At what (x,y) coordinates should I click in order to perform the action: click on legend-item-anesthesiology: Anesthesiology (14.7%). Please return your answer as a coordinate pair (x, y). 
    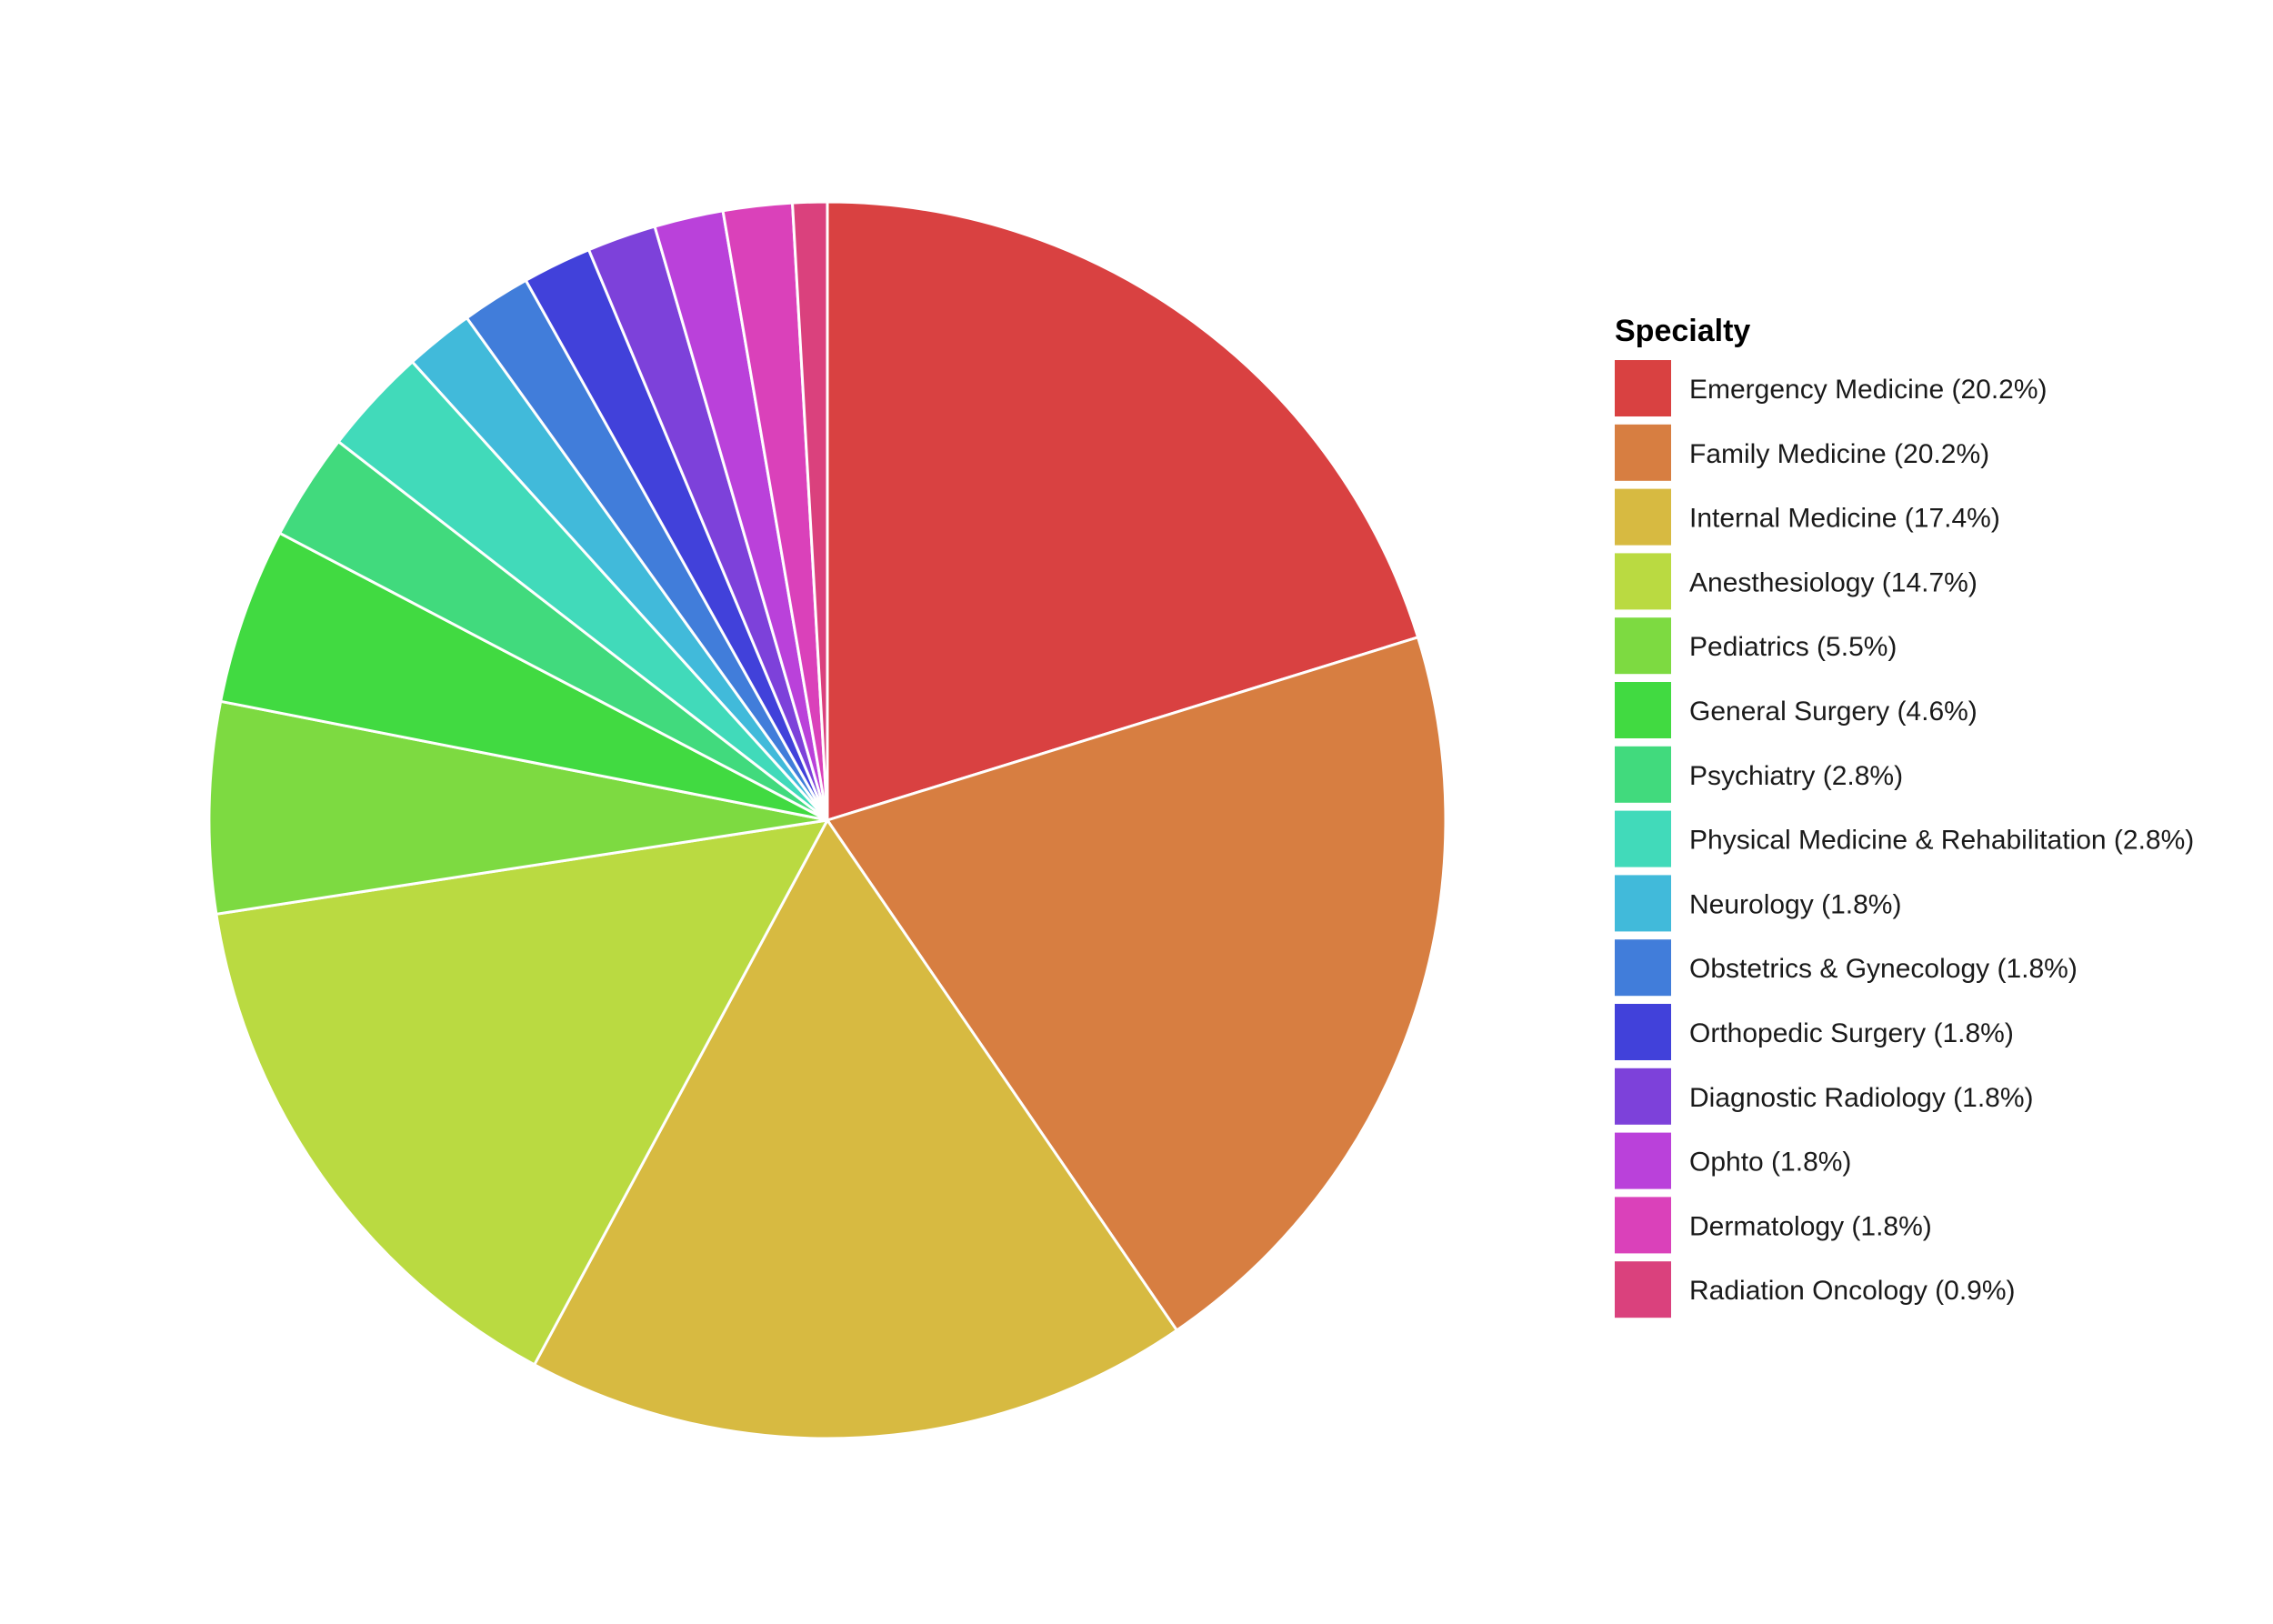
    Looking at the image, I should click on (1796, 581).